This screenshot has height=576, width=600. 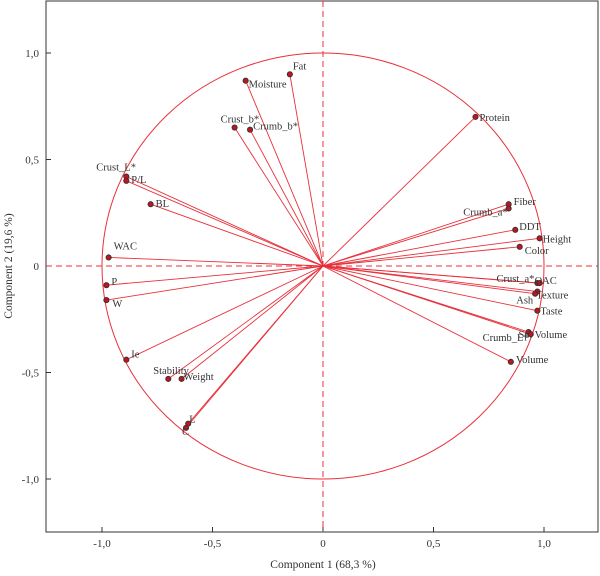 I want to click on point-label: P, so click(x=114, y=282).